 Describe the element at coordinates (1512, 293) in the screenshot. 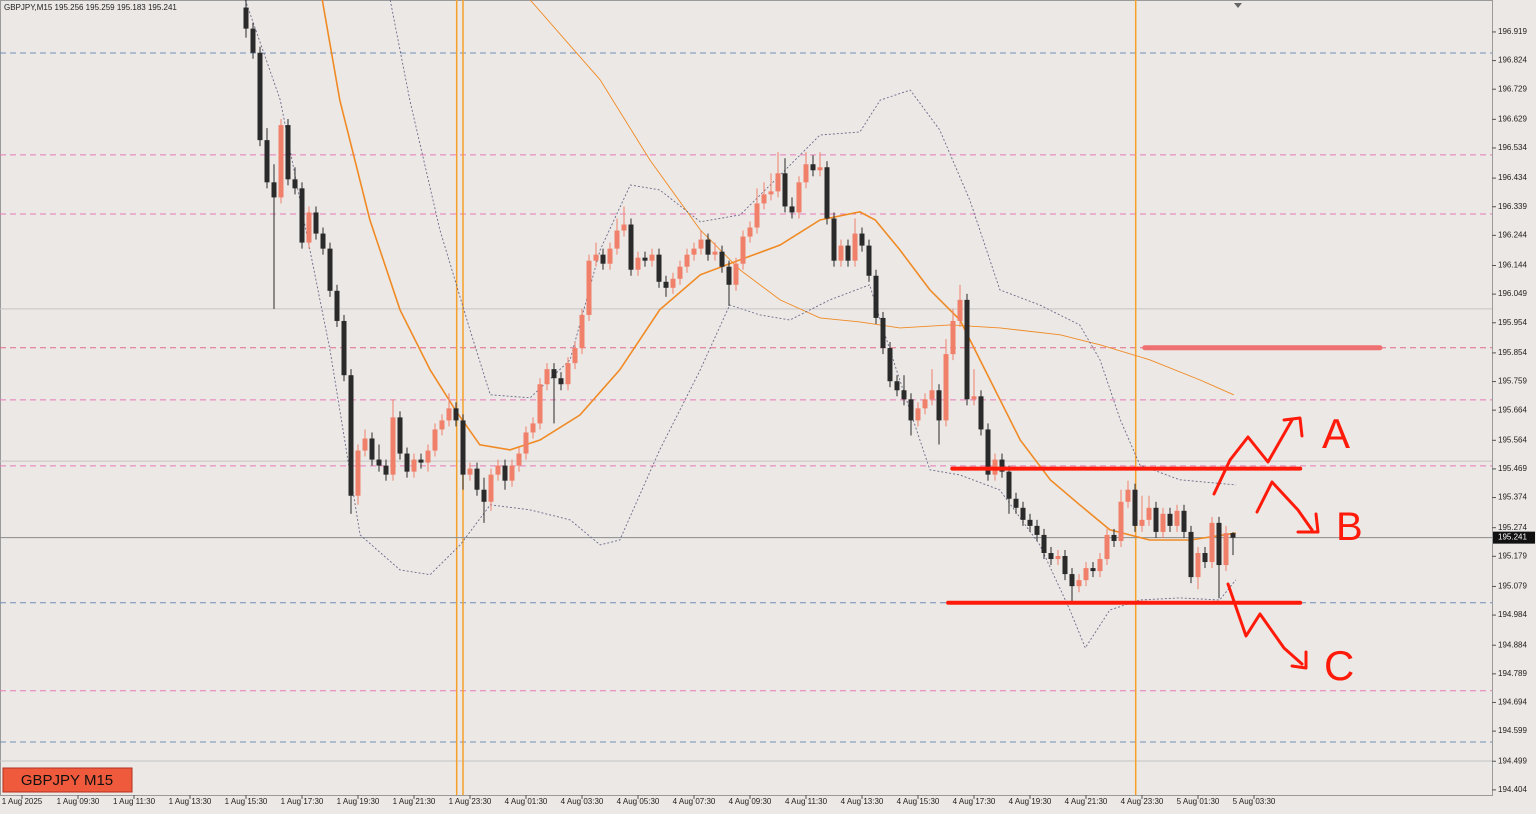

I see `y-tick-label: 196.049` at that location.